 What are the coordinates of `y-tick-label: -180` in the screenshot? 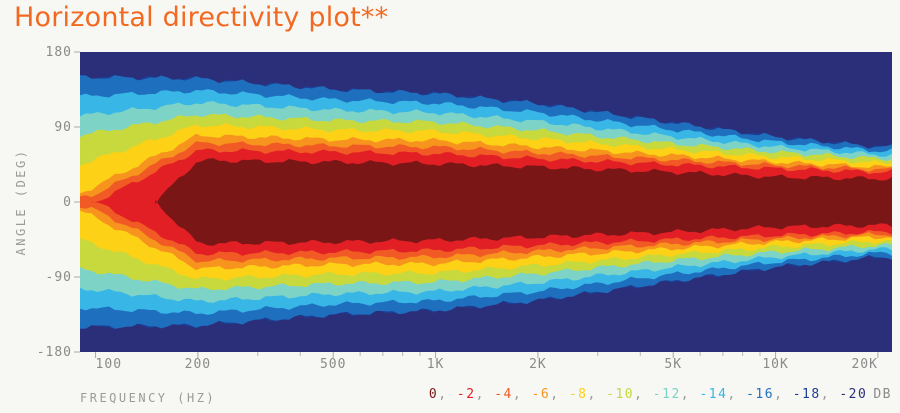 It's located at (54, 352).